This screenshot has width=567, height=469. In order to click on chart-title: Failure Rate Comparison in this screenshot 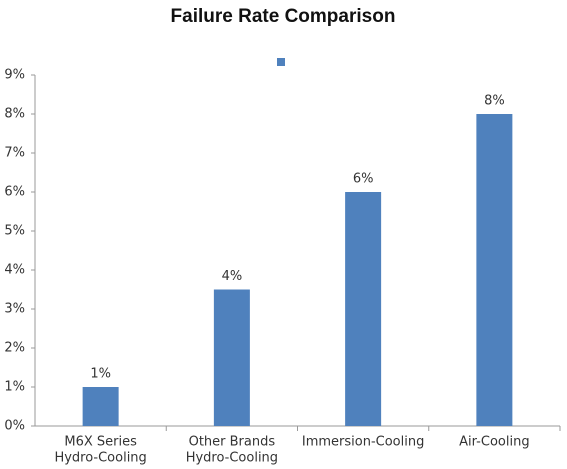, I will do `click(283, 16)`.